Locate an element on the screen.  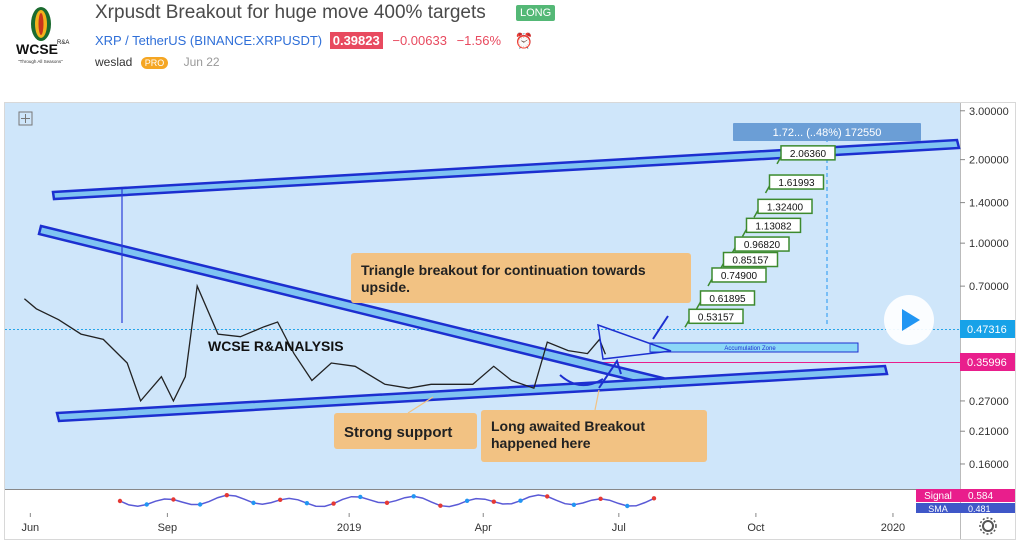
measure-label: 1.72... (..48%) 172550 is located at coordinates (827, 132).